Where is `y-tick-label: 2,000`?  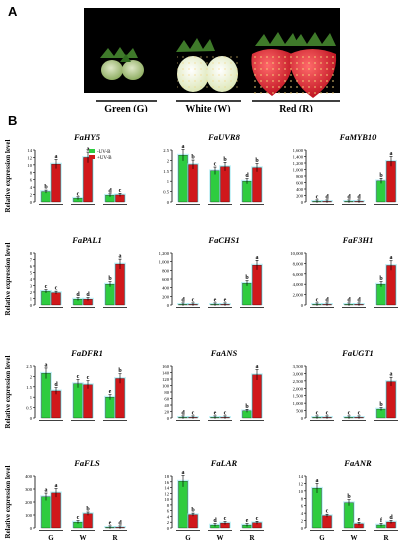
y-tick-label: 2,000 is located at coordinates (298, 389).